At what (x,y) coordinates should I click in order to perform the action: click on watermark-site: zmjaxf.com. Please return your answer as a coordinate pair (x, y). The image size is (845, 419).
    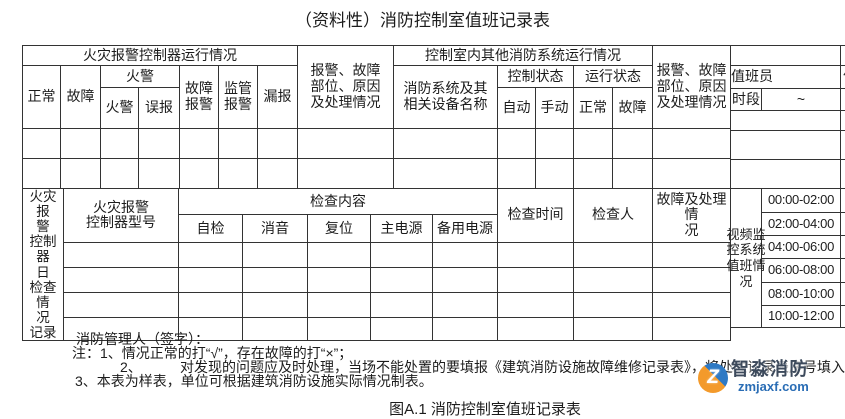
    Looking at the image, I should click on (773, 386).